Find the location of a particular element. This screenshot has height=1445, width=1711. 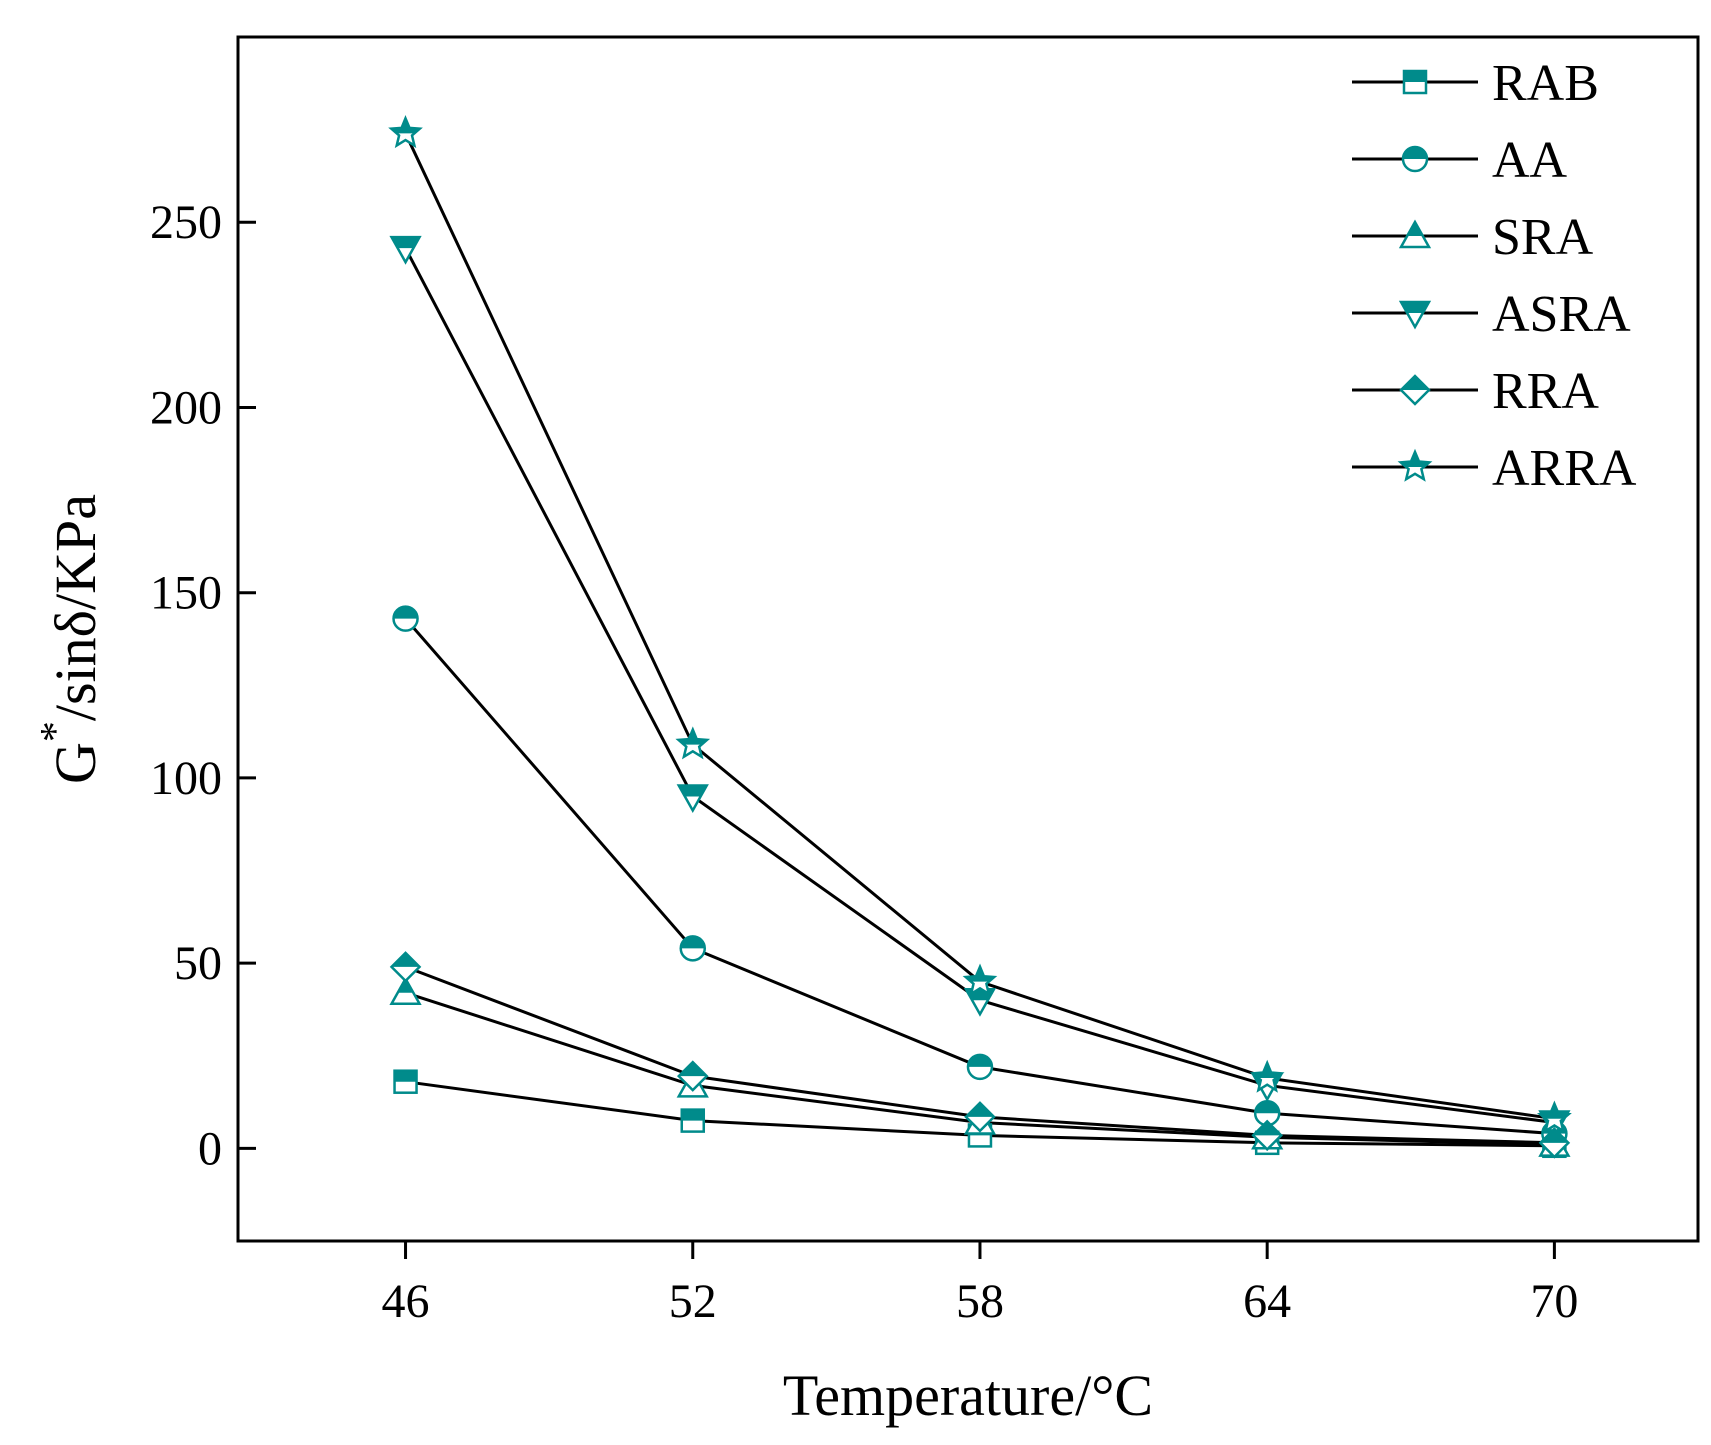

legend-label: ASRA is located at coordinates (1561, 314).